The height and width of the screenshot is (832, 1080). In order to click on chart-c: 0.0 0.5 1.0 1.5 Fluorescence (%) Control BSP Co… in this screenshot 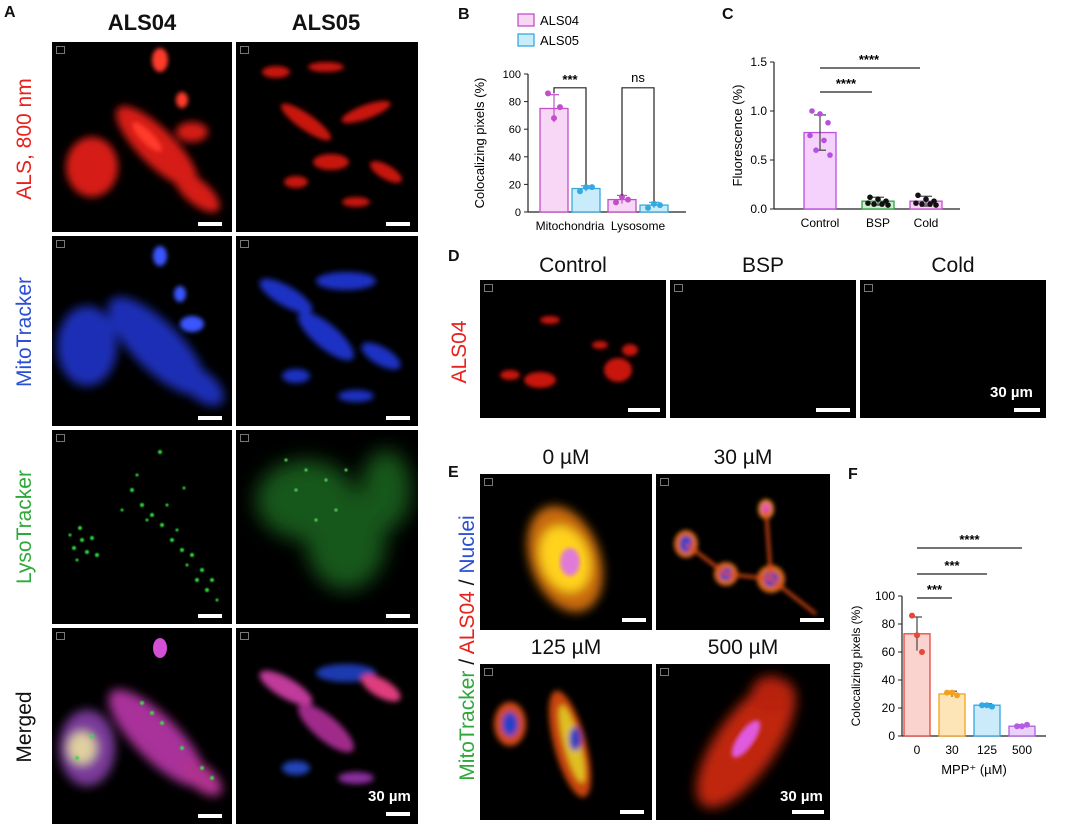, I will do `click(845, 141)`.